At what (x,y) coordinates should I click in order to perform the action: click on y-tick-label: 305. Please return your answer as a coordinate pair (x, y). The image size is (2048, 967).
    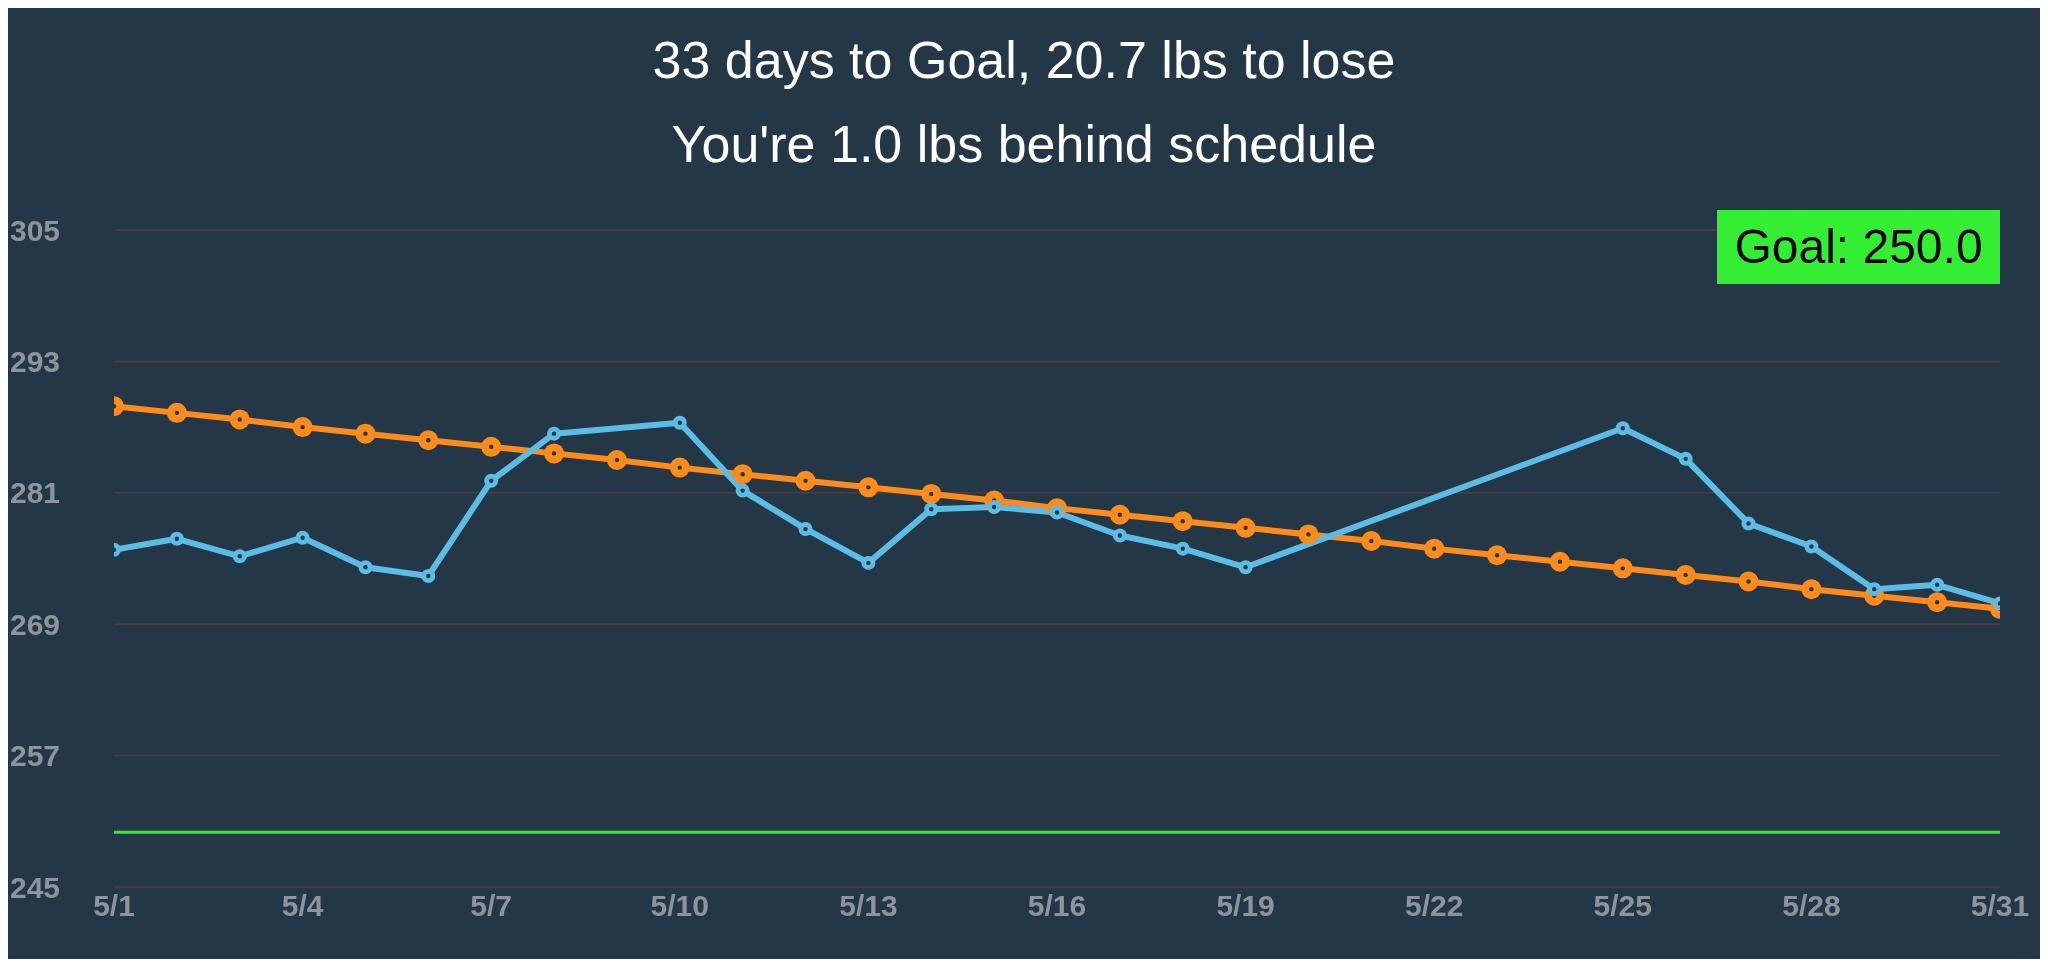
    Looking at the image, I should click on (35, 230).